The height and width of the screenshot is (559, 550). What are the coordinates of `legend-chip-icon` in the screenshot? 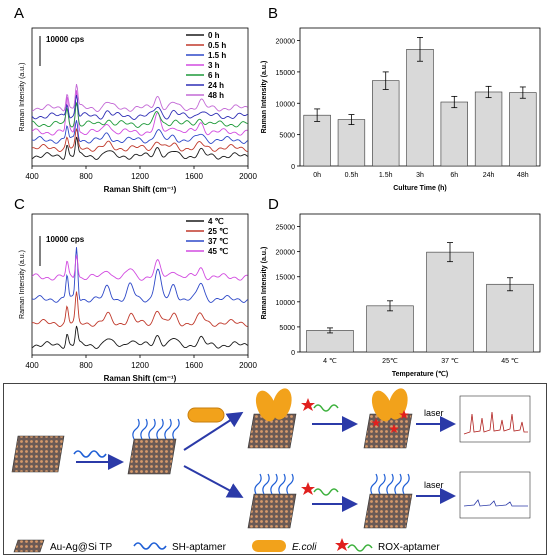 It's located at (29, 546).